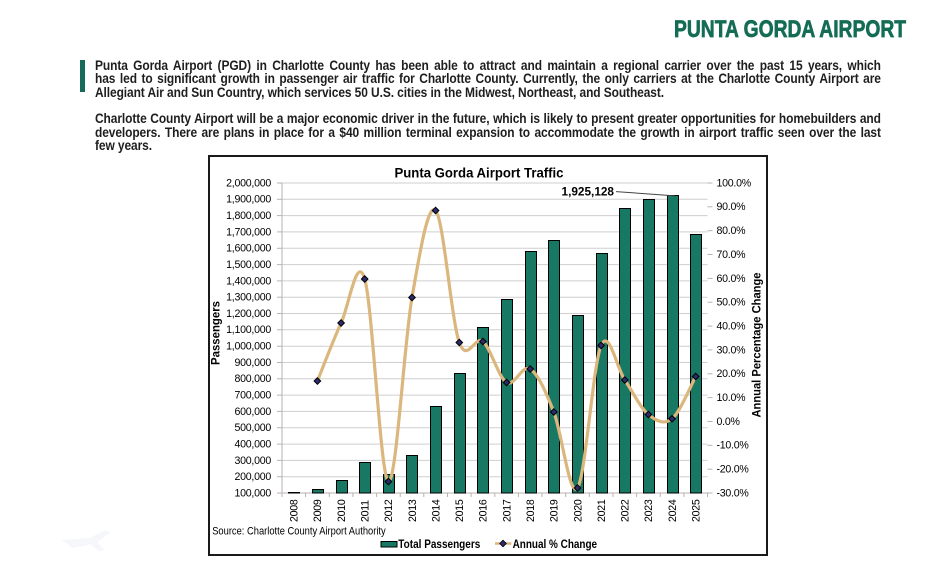  Describe the element at coordinates (588, 192) in the screenshot. I see `svg-text: 1,925,128` at that location.